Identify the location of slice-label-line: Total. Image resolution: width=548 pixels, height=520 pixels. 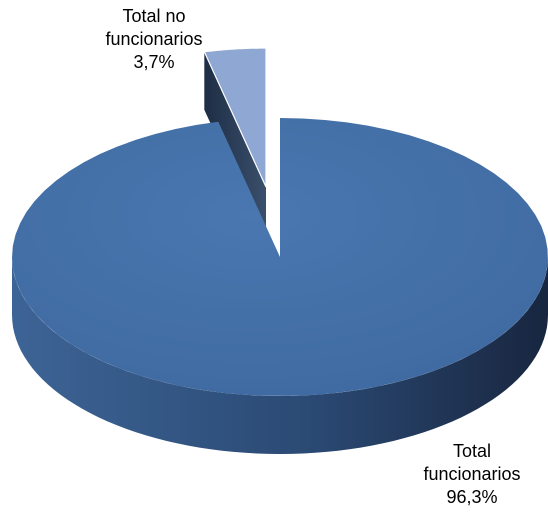
(472, 451).